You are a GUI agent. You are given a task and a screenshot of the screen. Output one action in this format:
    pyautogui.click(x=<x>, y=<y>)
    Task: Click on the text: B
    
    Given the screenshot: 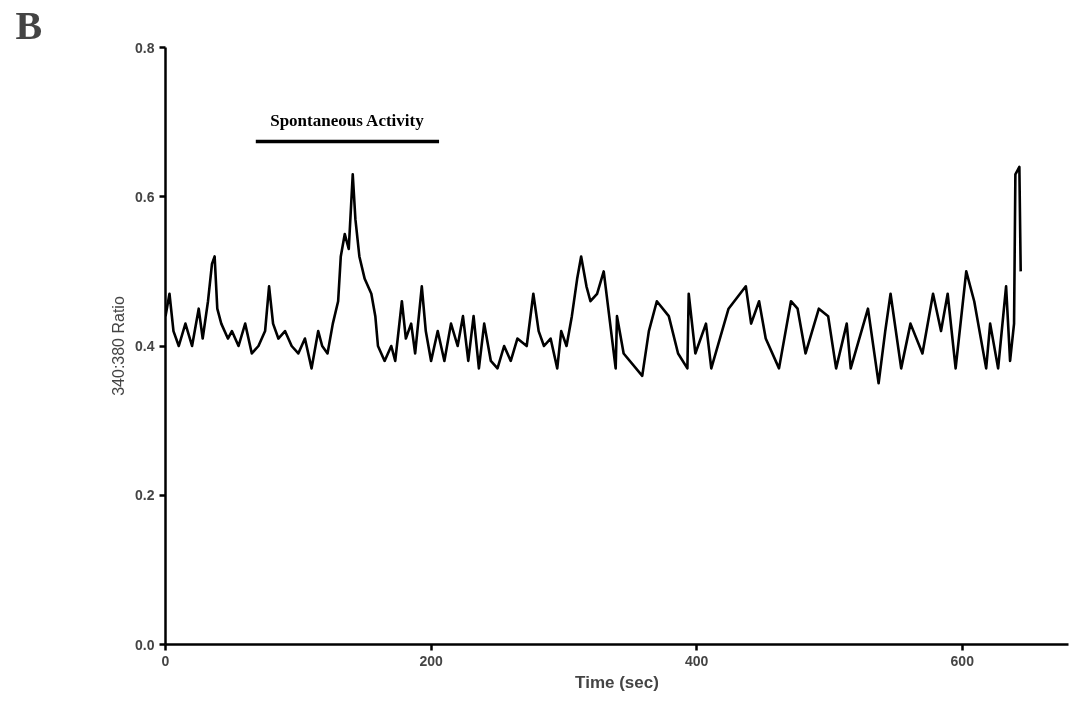 What is the action you would take?
    pyautogui.click(x=29, y=25)
    